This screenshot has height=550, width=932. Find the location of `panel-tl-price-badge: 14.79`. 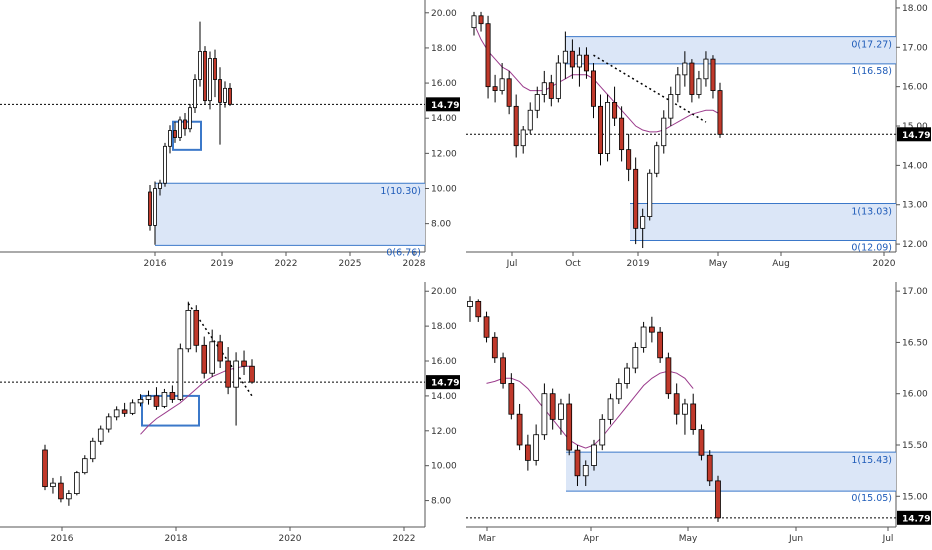

panel-tl-price-badge: 14.79 is located at coordinates (443, 104).